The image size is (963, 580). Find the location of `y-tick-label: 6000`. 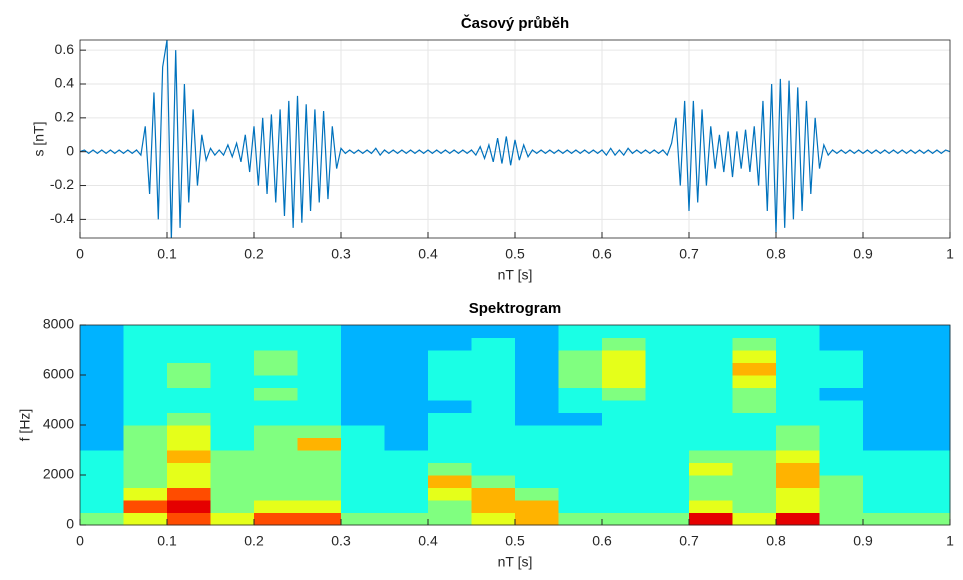

y-tick-label: 6000 is located at coordinates (58, 374).